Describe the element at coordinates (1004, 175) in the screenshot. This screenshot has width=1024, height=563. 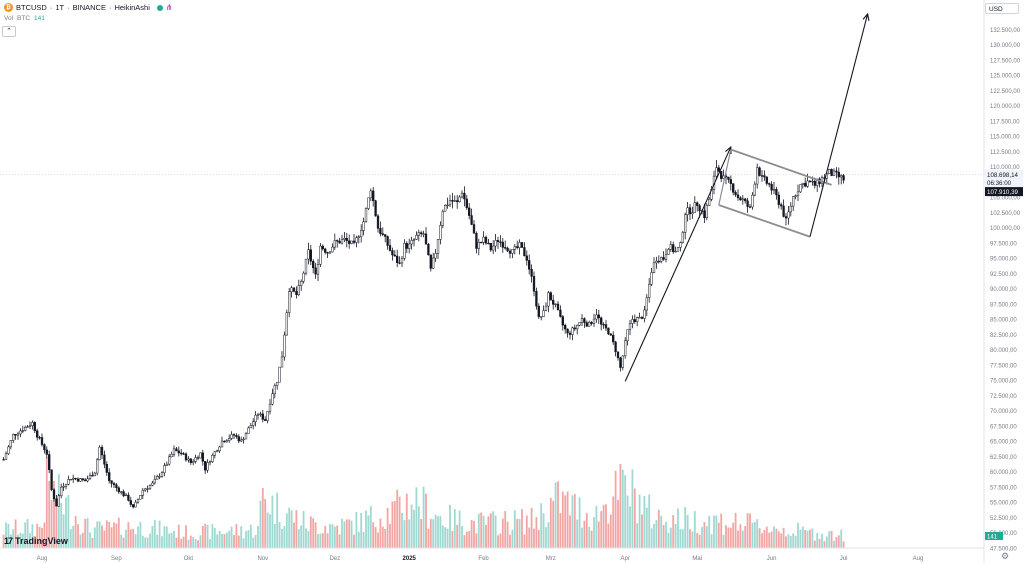
I see `price-tag-bg` at that location.